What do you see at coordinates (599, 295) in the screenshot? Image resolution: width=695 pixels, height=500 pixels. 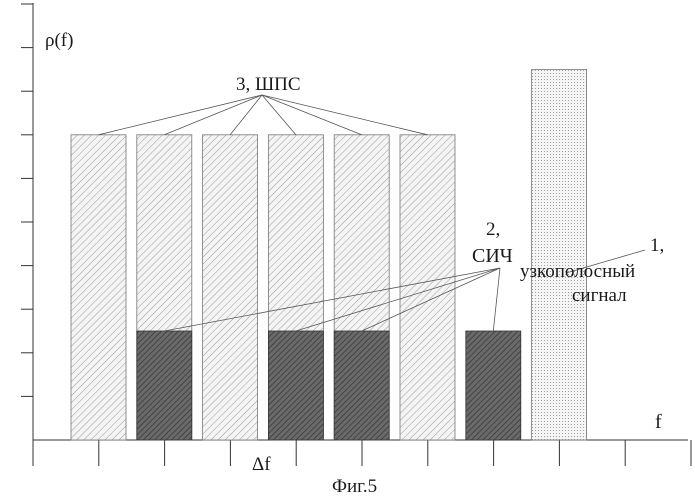 I see `narrowband-line2-label: сигнал` at bounding box center [599, 295].